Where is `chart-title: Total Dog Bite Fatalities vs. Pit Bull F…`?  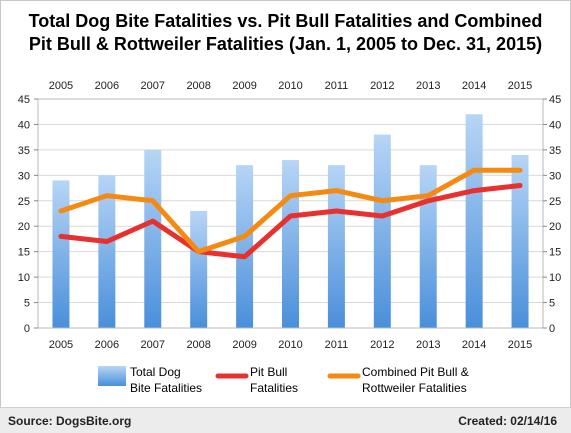 chart-title: Total Dog Bite Fatalities vs. Pit Bull F… is located at coordinates (285, 33).